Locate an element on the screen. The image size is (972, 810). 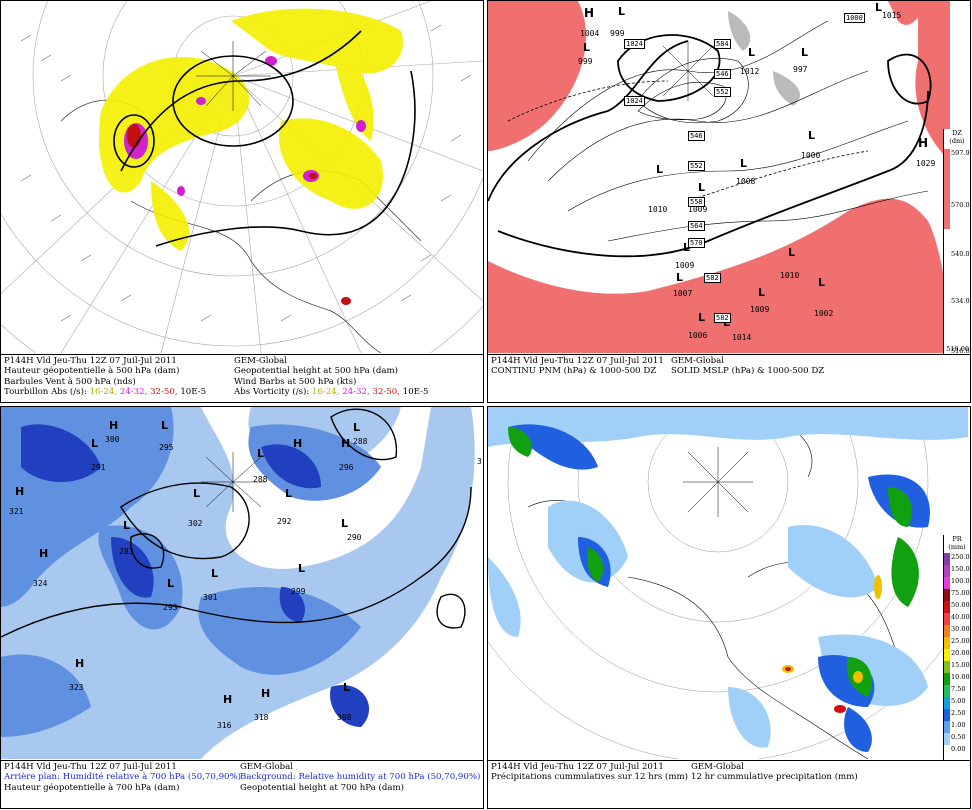
legend-value: 0.50 is located at coordinates (958, 737).